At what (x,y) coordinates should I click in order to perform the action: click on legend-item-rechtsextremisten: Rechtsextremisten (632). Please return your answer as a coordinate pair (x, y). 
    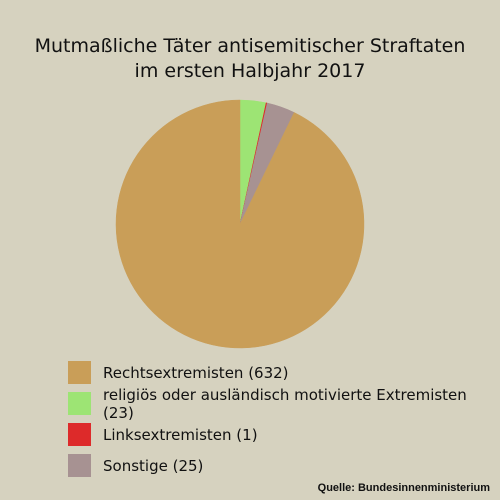
    Looking at the image, I should click on (284, 372).